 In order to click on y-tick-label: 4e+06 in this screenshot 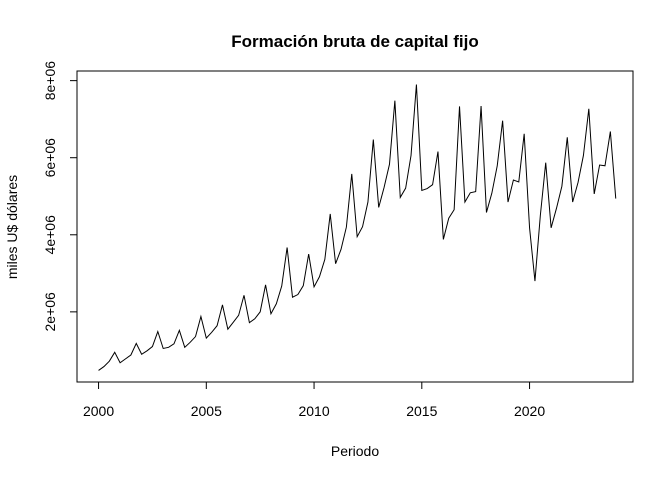, I will do `click(50, 235)`.